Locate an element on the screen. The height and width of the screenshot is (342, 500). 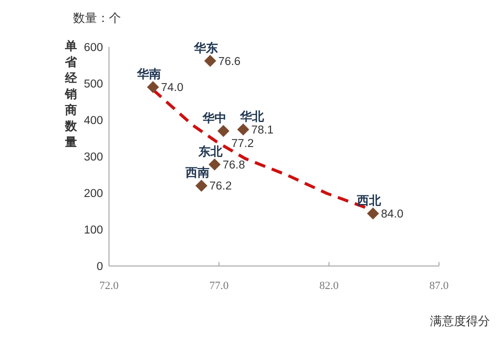
annotation: 77.2 is located at coordinates (242, 144).